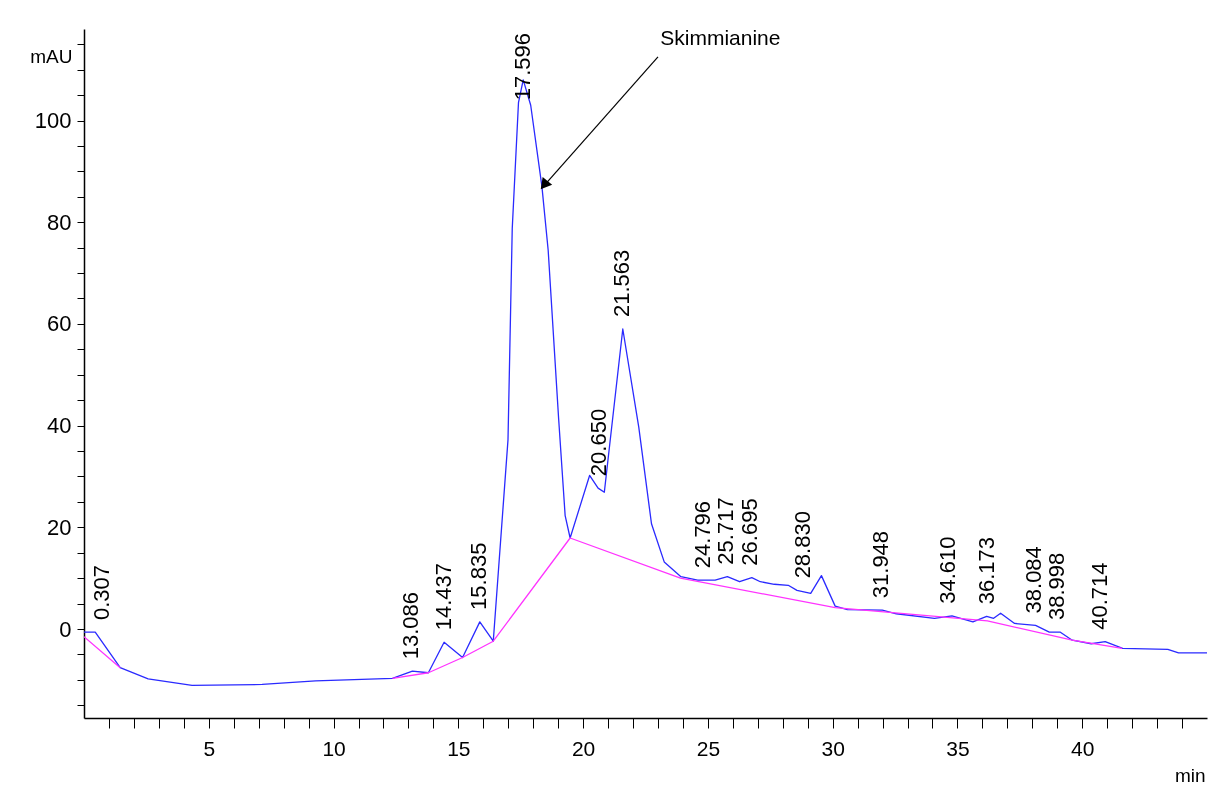 This screenshot has width=1230, height=805. I want to click on x-tick-label: 40, so click(1083, 748).